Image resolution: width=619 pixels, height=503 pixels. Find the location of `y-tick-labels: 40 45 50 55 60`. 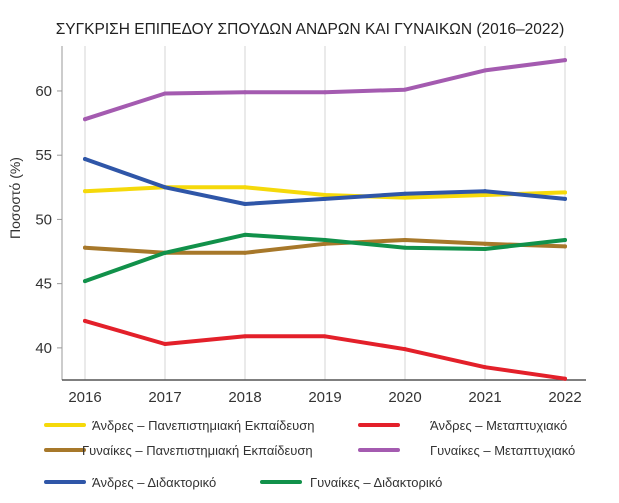

y-tick-labels: 40 45 50 55 60 is located at coordinates (48, 220).